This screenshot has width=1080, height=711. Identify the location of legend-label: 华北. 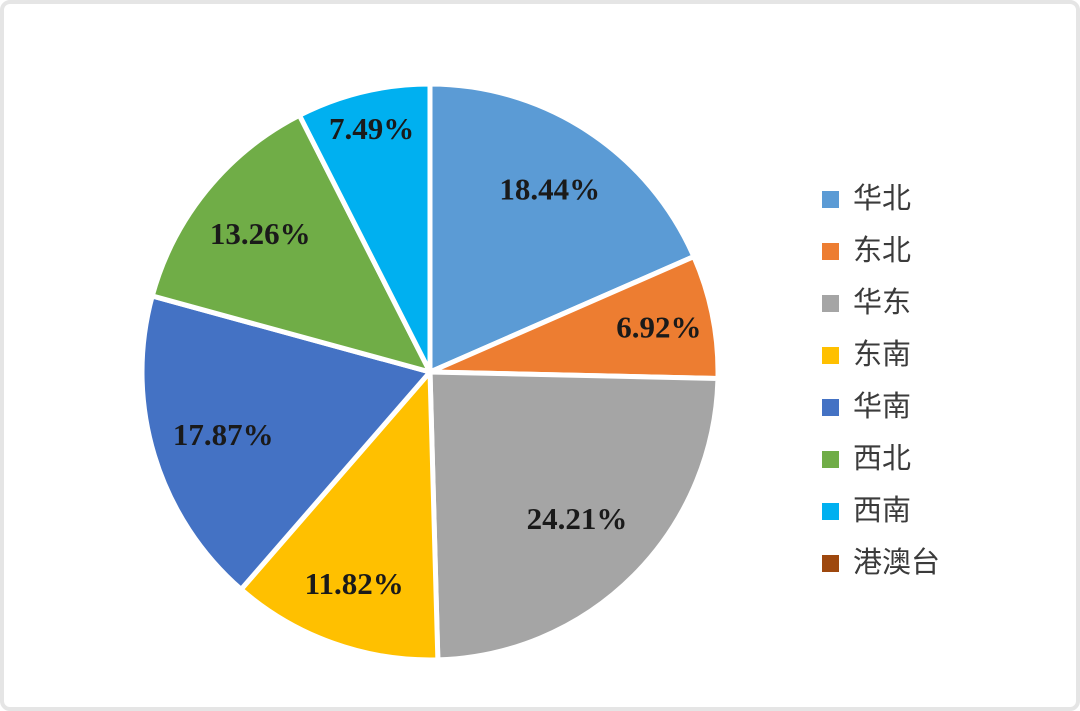
(882, 198).